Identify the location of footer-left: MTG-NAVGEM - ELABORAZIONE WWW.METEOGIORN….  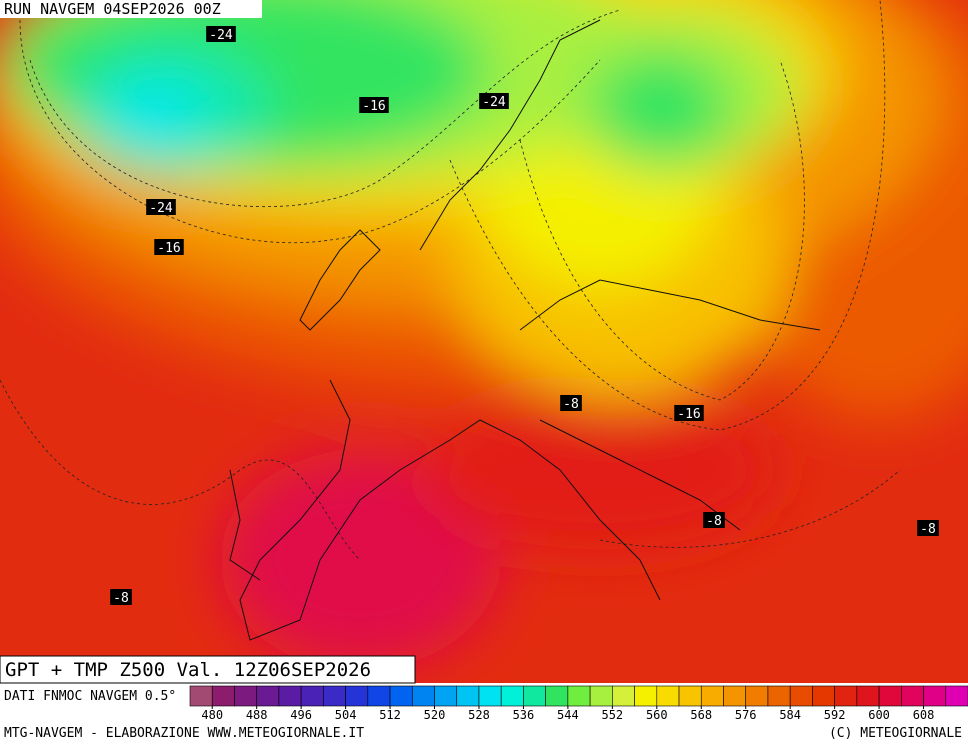
(184, 733).